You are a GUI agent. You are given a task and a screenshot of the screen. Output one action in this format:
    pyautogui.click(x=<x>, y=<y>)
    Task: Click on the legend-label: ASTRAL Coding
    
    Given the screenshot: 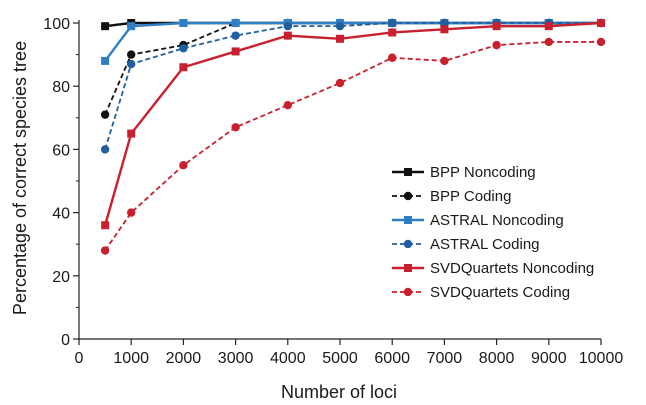 What is the action you would take?
    pyautogui.click(x=485, y=244)
    